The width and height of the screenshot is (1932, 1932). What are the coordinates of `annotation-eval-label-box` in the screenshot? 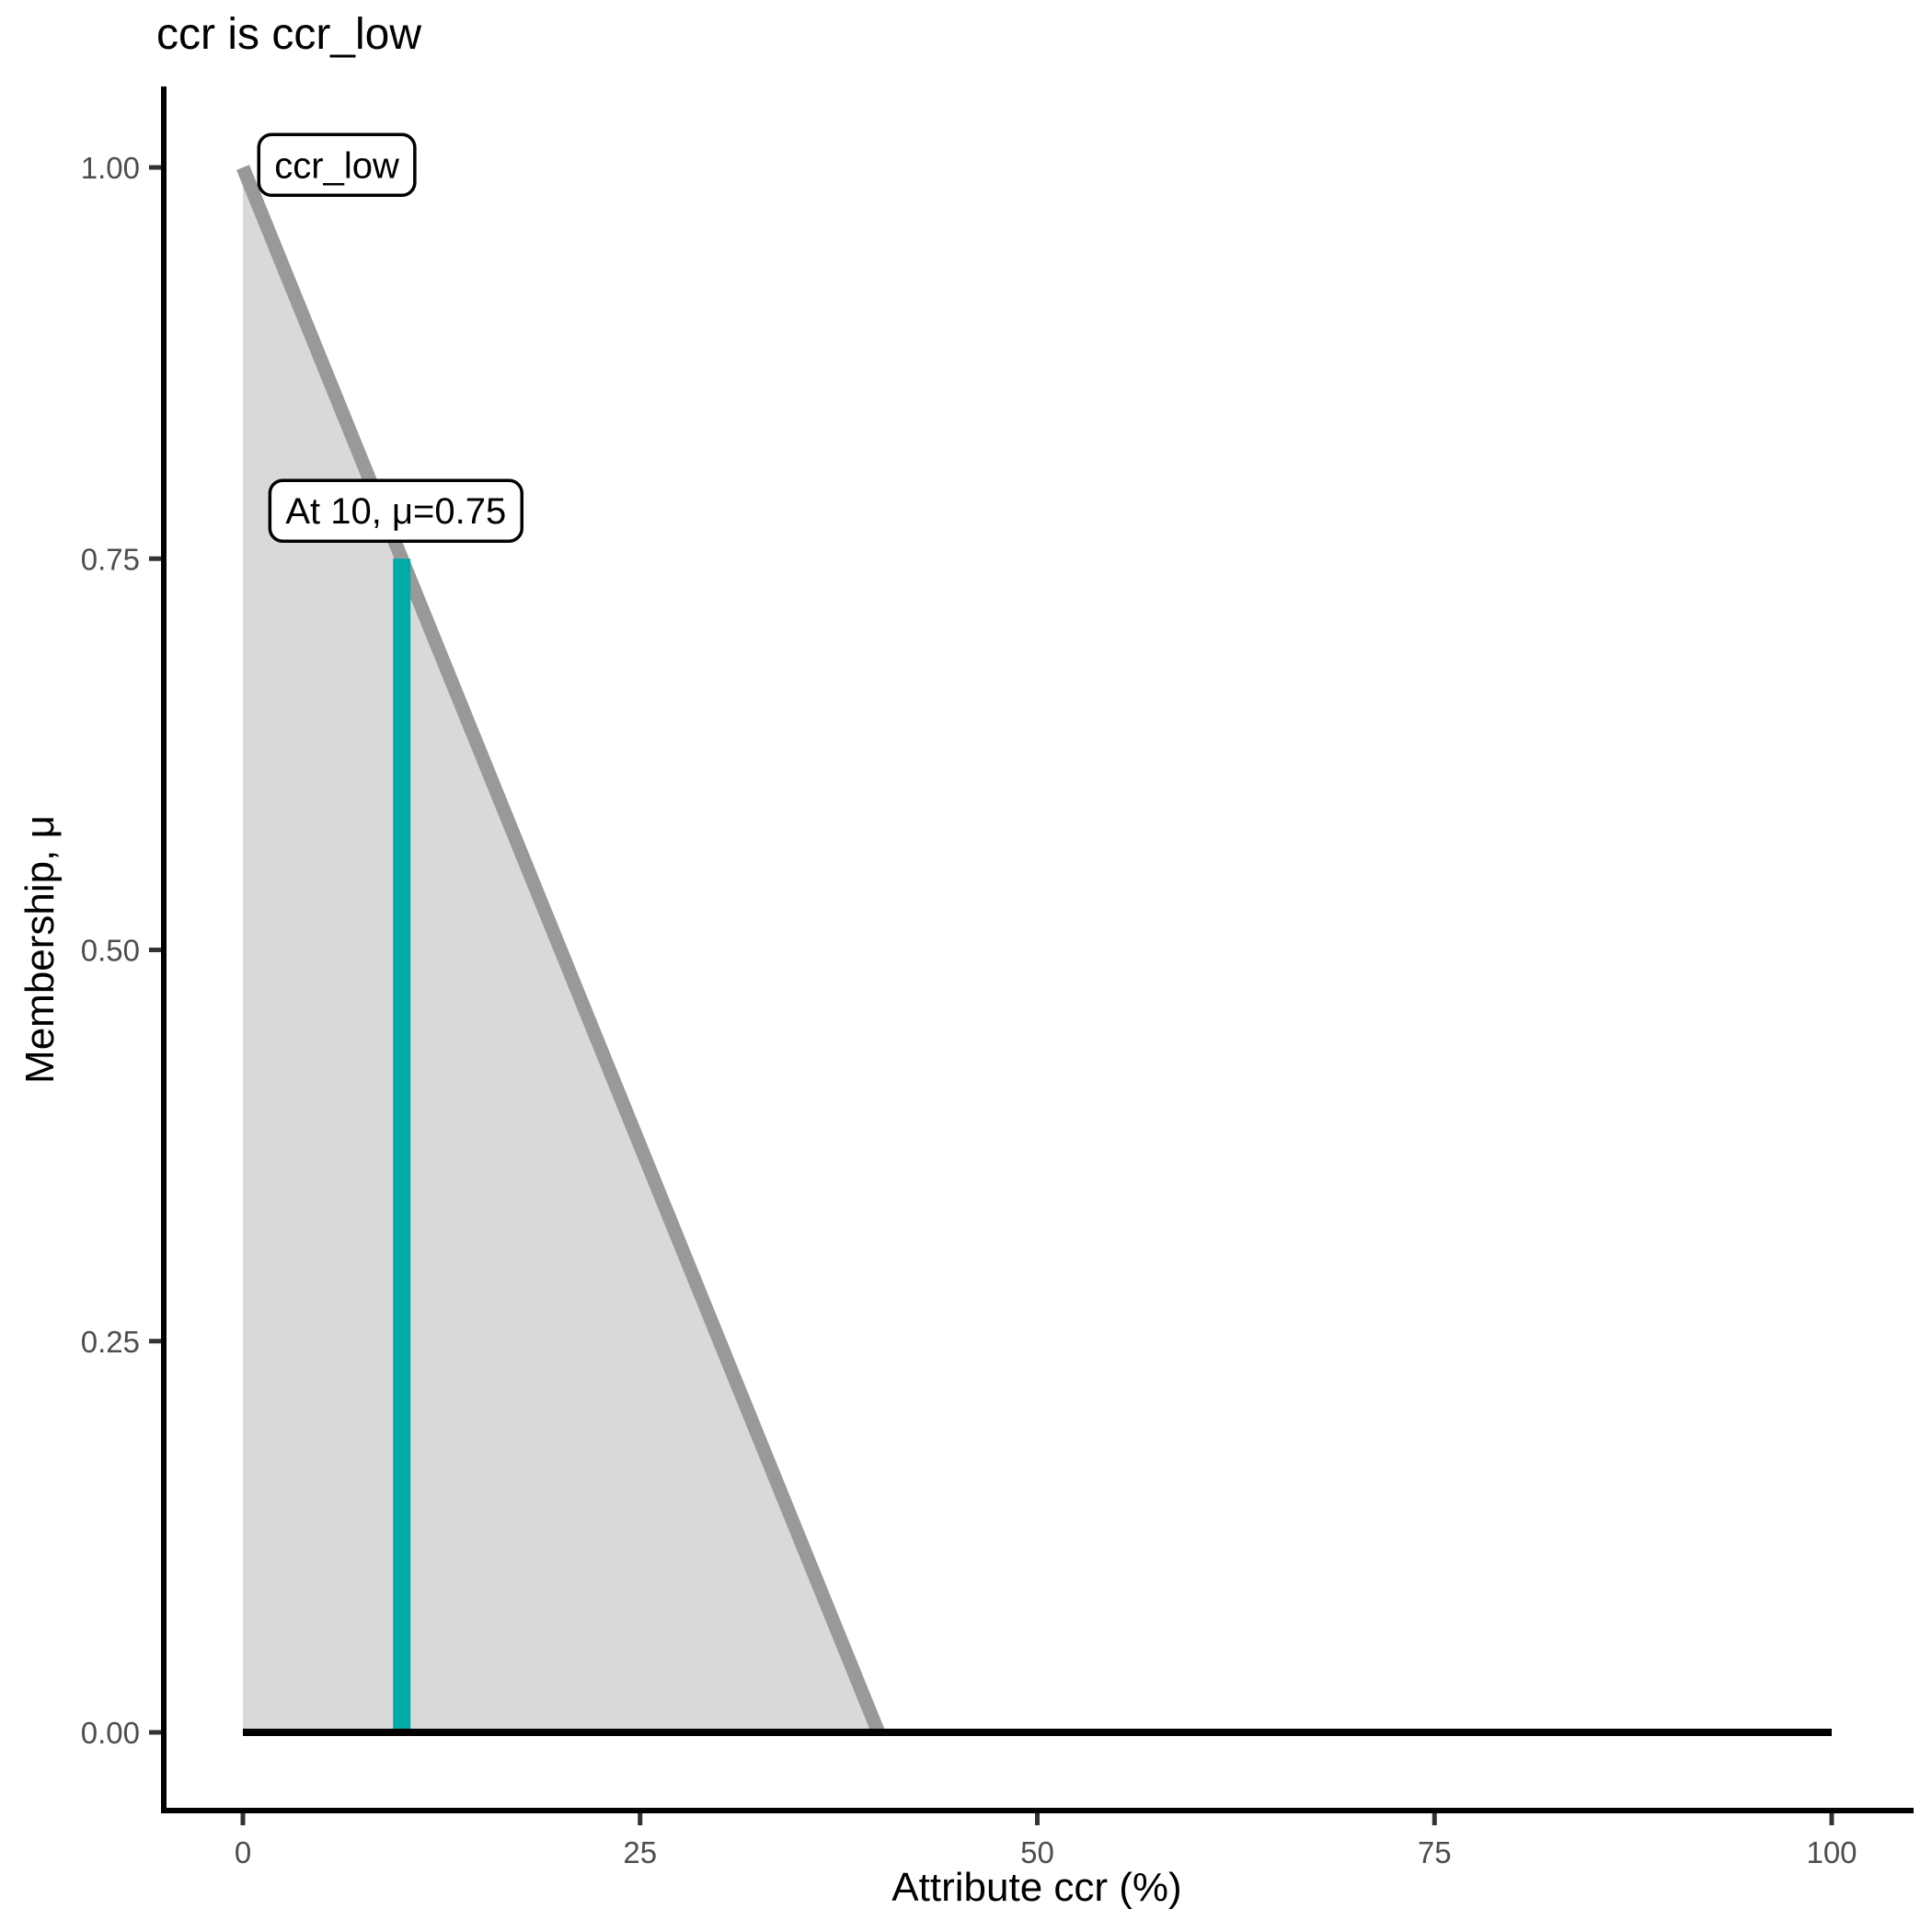 It's located at (395, 510).